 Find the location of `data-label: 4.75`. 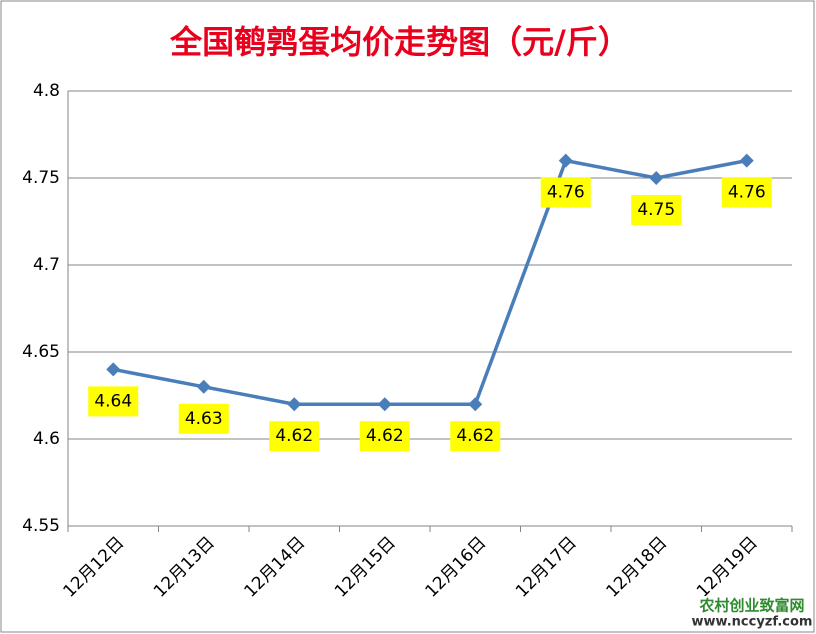

data-label: 4.75 is located at coordinates (656, 210).